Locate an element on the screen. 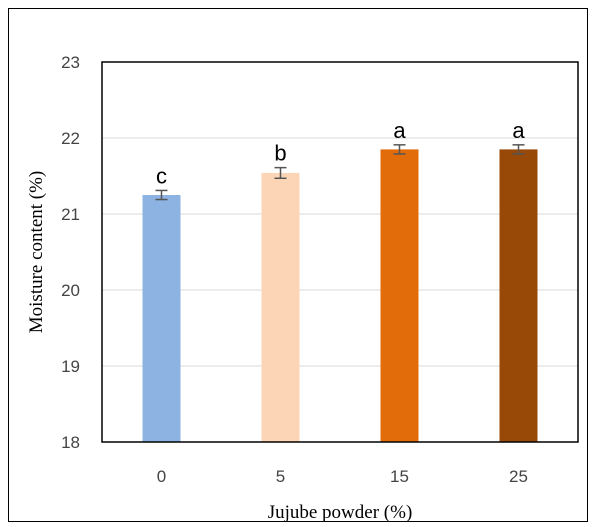 This screenshot has height=527, width=597. error-bars is located at coordinates (340, 172).